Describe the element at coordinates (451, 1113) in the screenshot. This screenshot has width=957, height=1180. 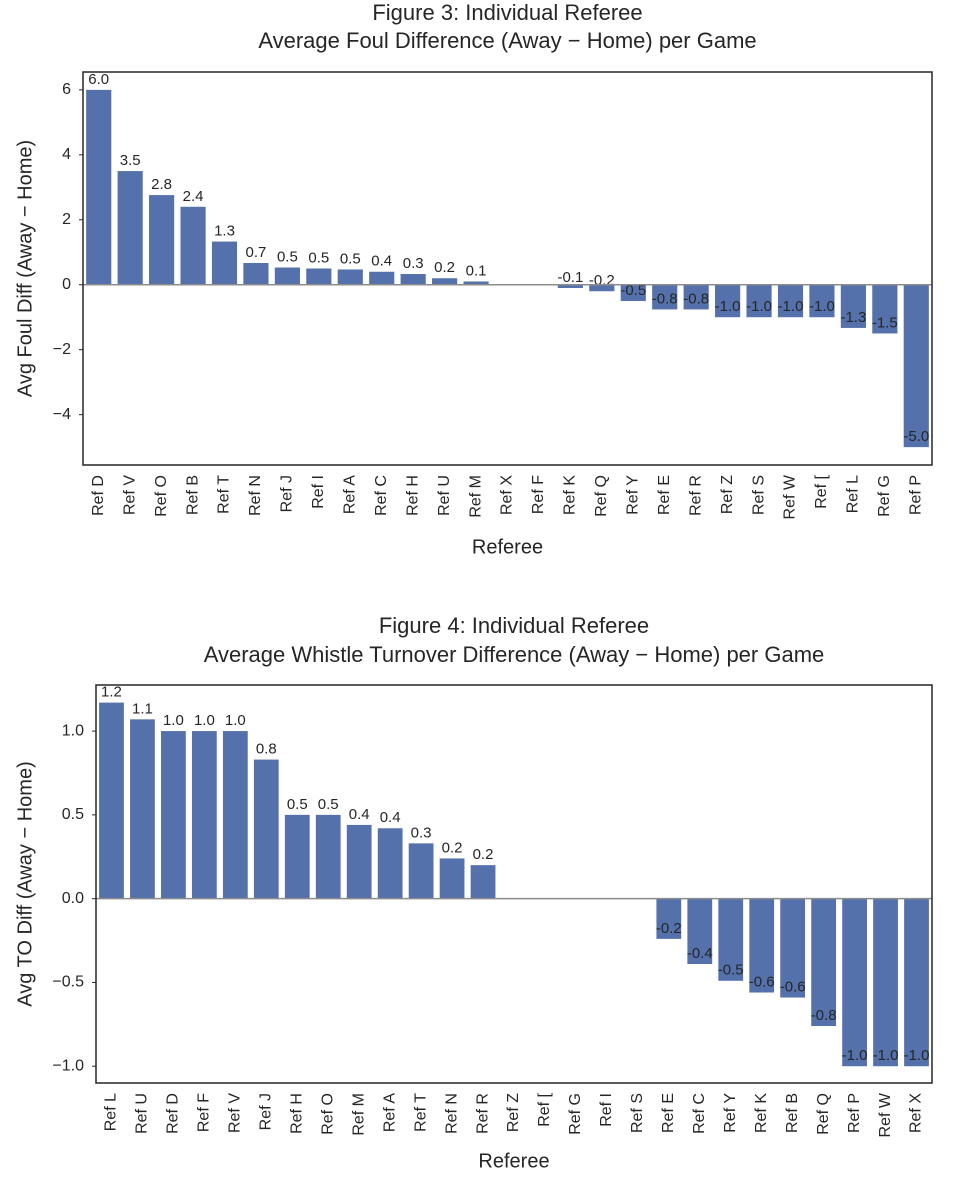
I see `x-tick-label: Ref N` at that location.